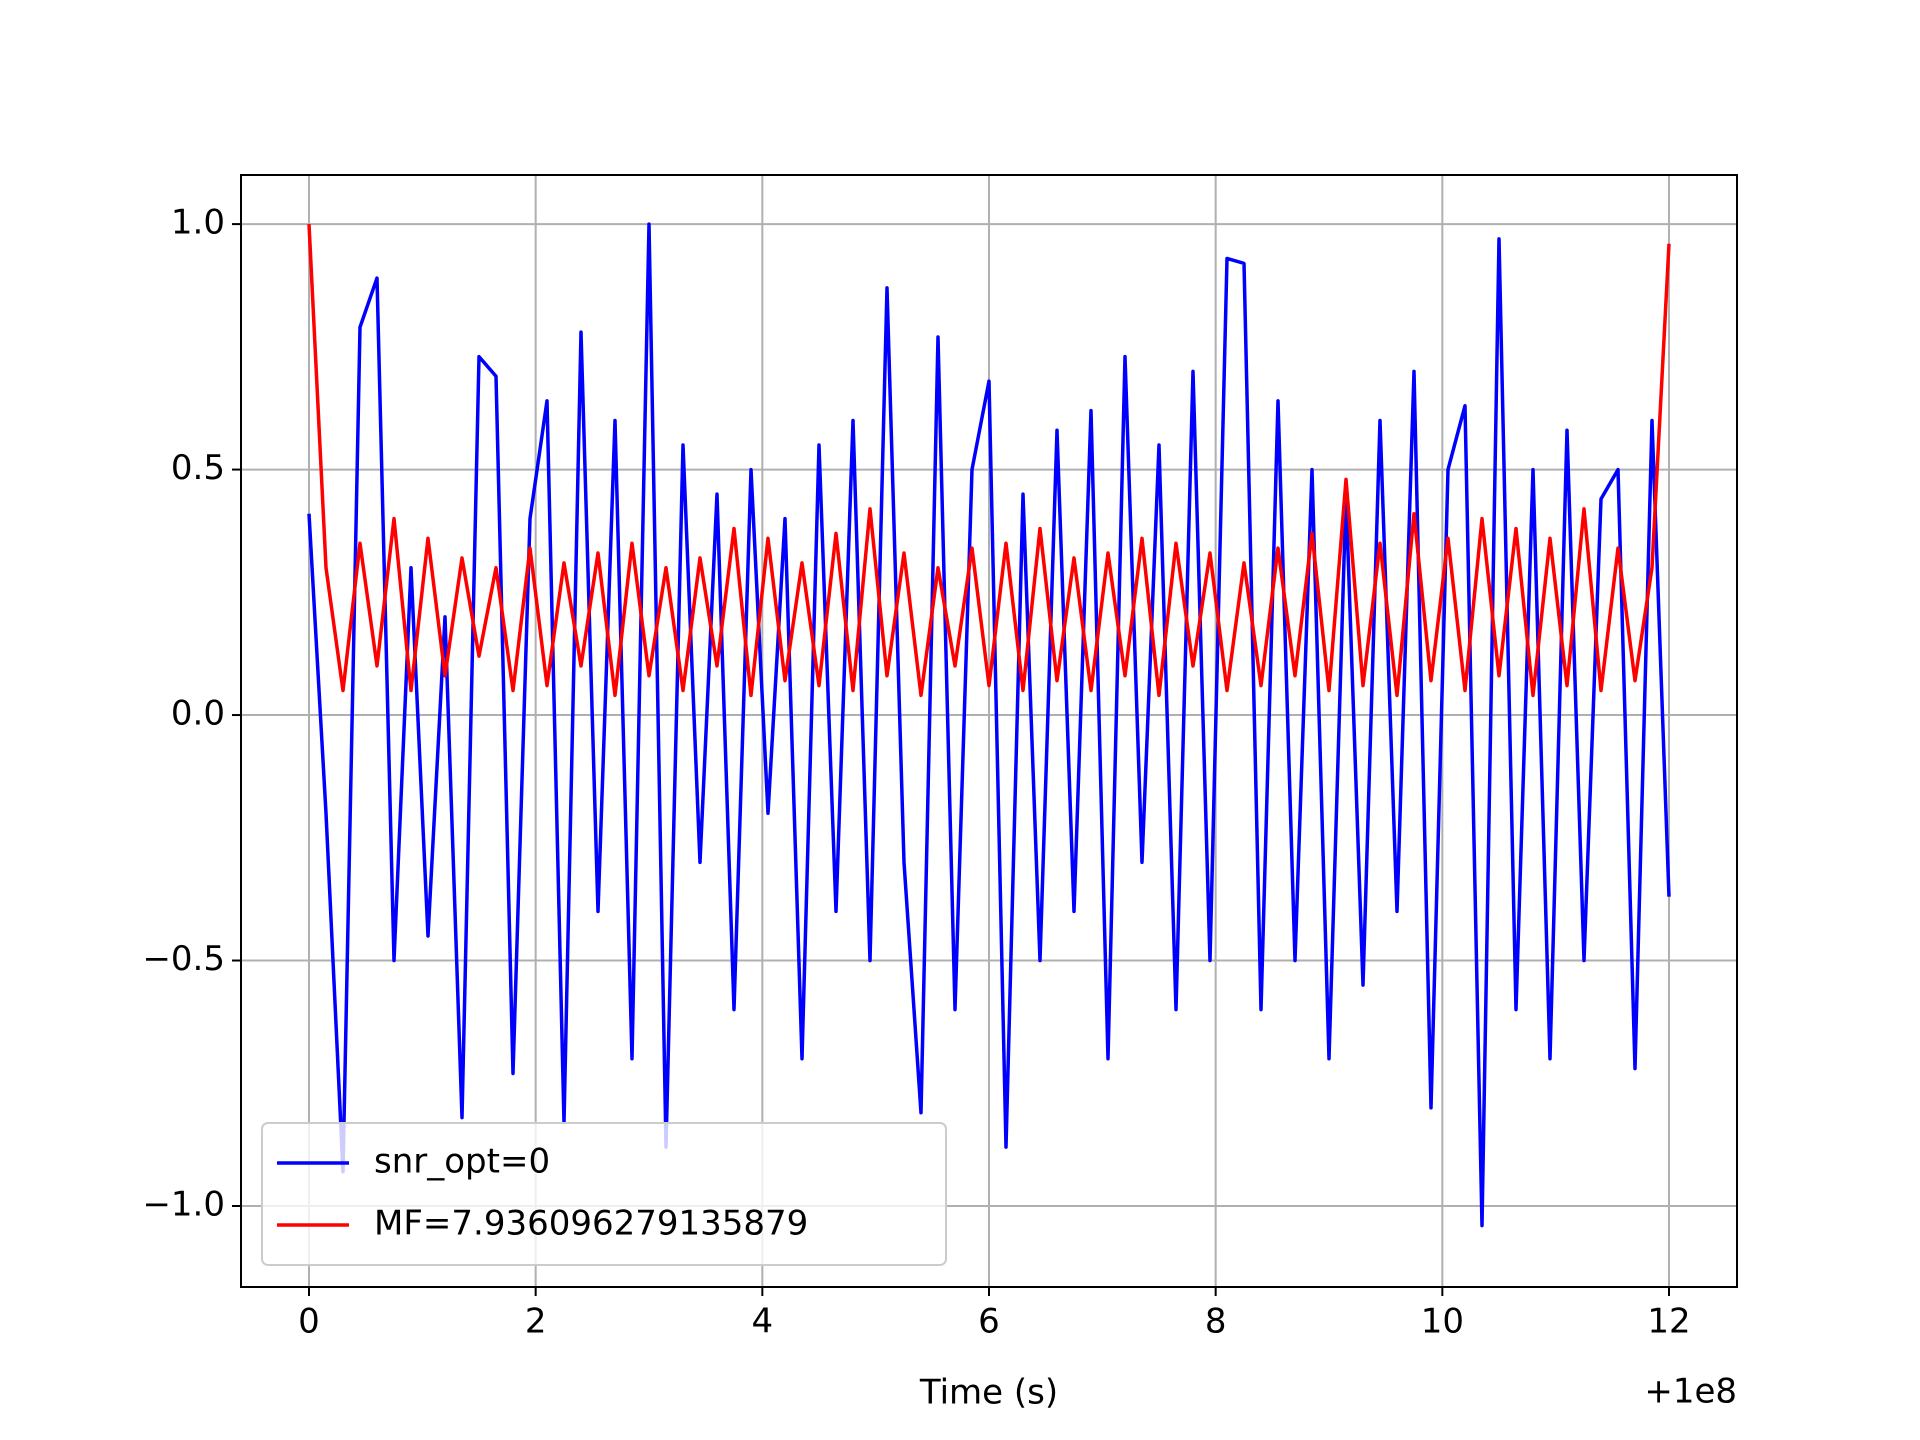 Image resolution: width=1920 pixels, height=1440 pixels. I want to click on legend-label: snr_opt=0, so click(462, 1162).